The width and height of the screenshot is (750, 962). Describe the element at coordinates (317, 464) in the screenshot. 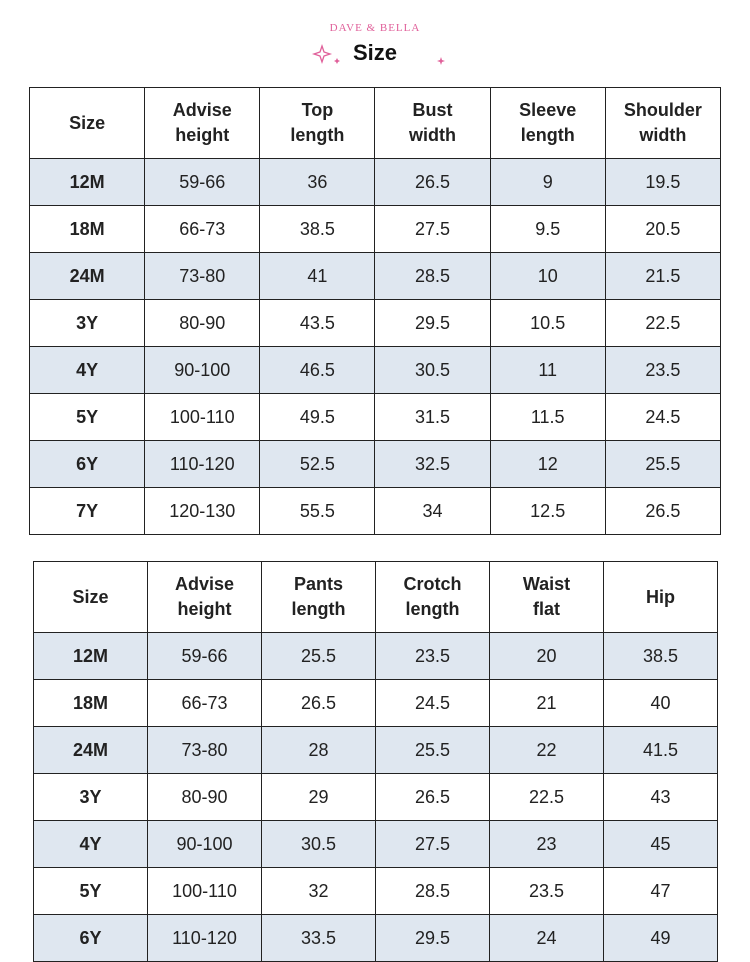

I see `table-cell: 52.5` at that location.